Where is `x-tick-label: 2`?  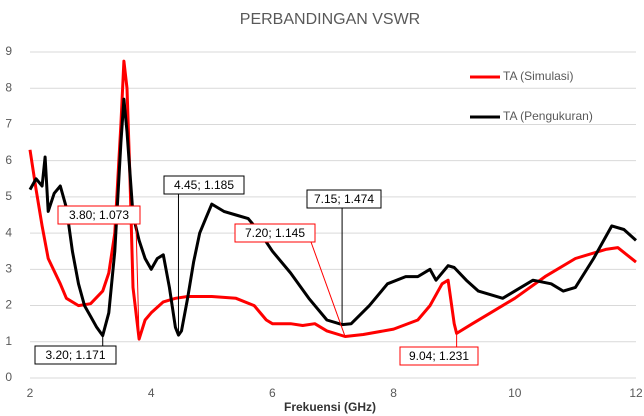
x-tick-label: 2 is located at coordinates (30, 393).